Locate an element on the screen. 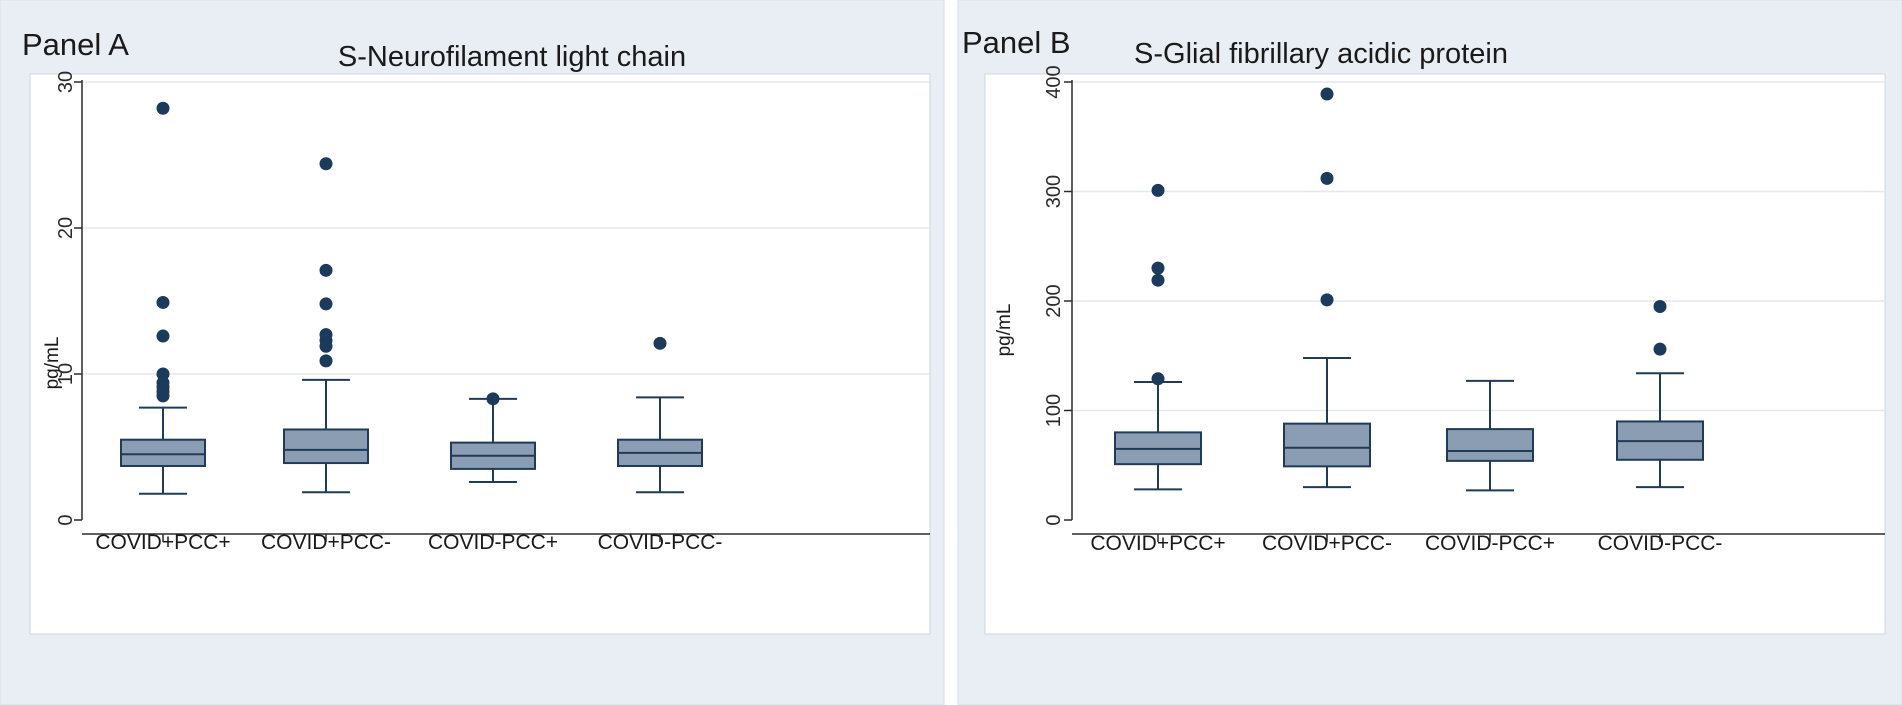 The image size is (1902, 705). panel-b-title: S-Glial fibrillary acidic protein is located at coordinates (1321, 54).